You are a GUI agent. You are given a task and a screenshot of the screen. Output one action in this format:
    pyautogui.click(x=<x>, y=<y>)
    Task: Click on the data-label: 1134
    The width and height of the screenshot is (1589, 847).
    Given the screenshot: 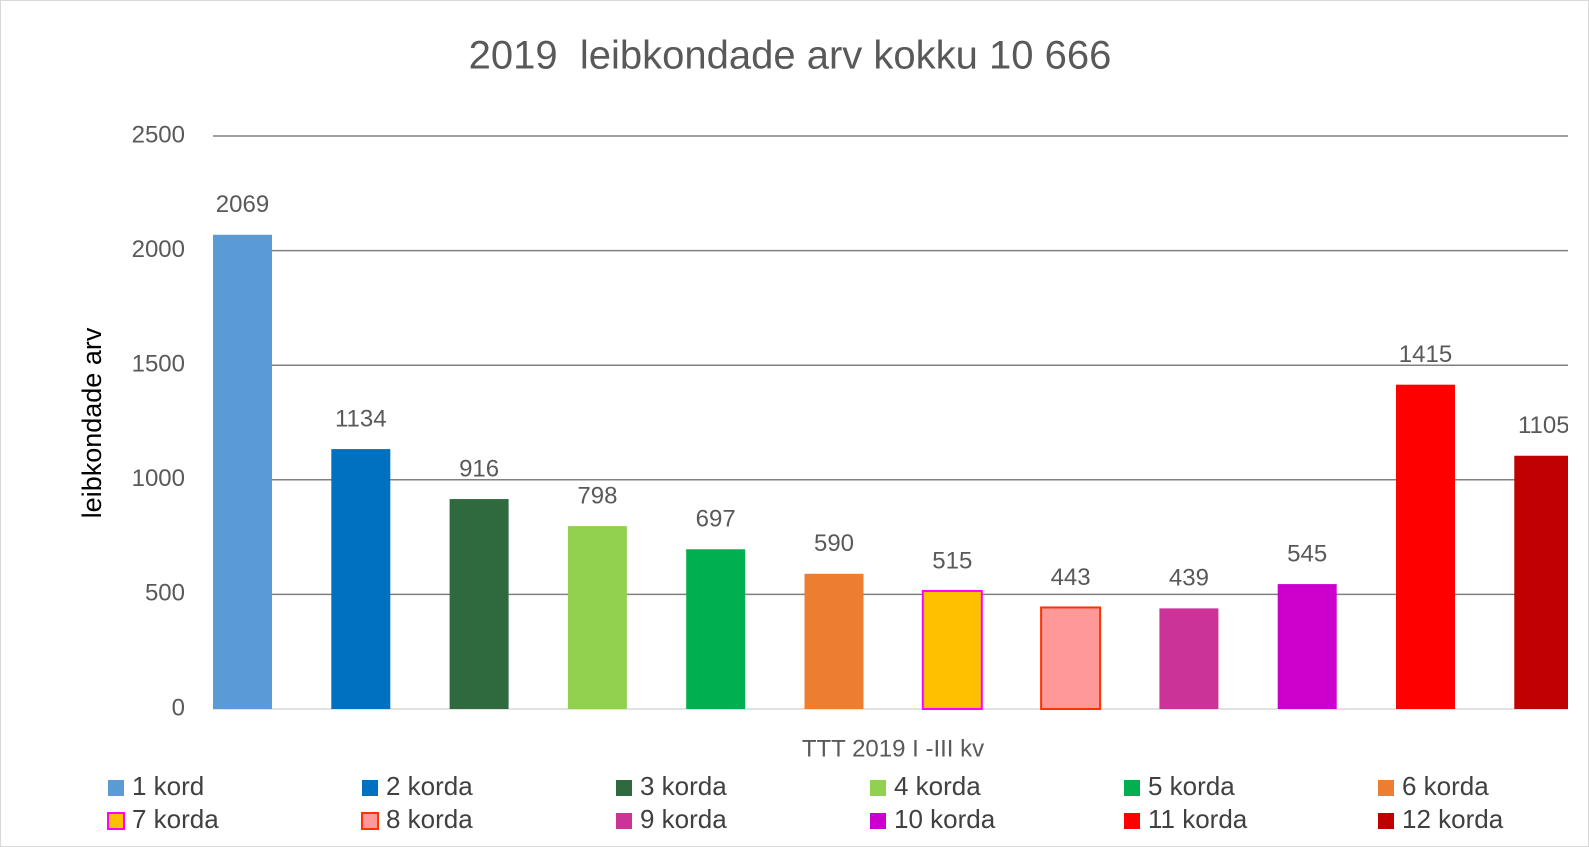 What is the action you would take?
    pyautogui.click(x=361, y=418)
    